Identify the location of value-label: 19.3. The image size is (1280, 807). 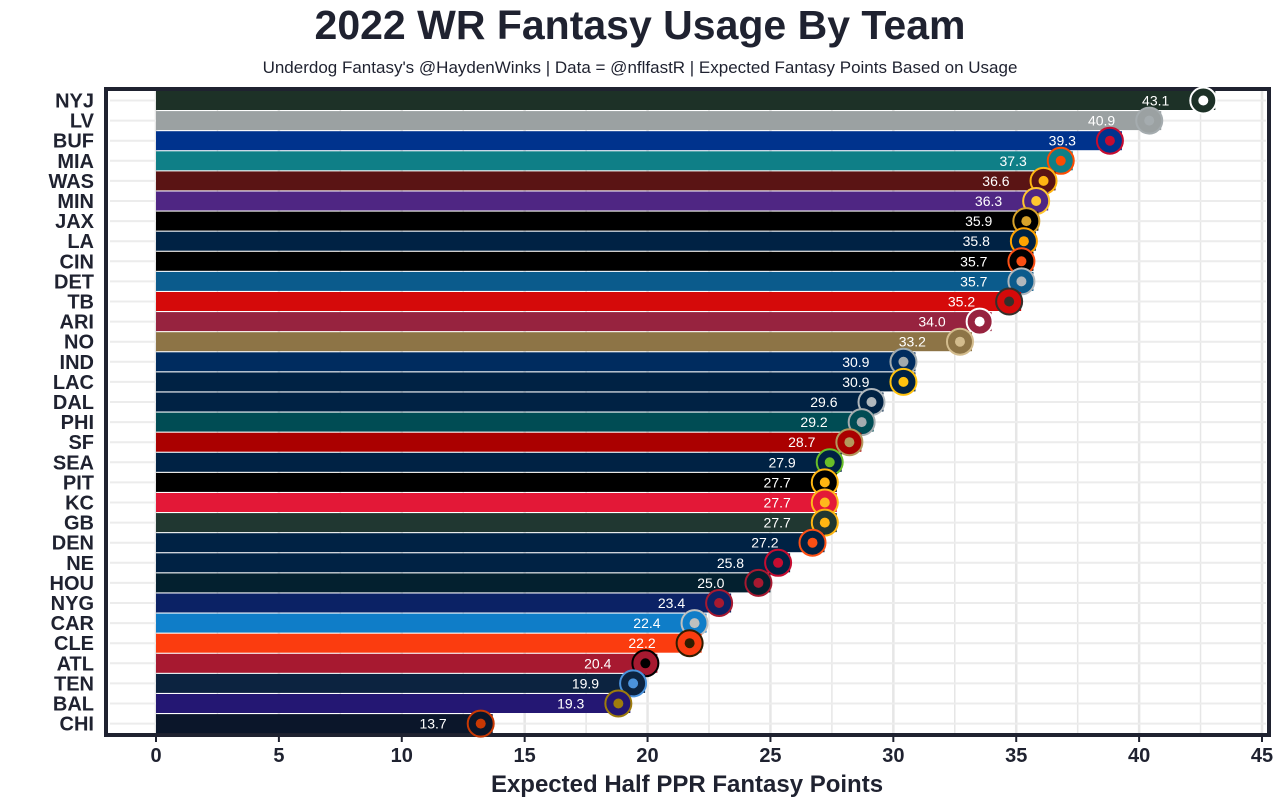
(570, 704).